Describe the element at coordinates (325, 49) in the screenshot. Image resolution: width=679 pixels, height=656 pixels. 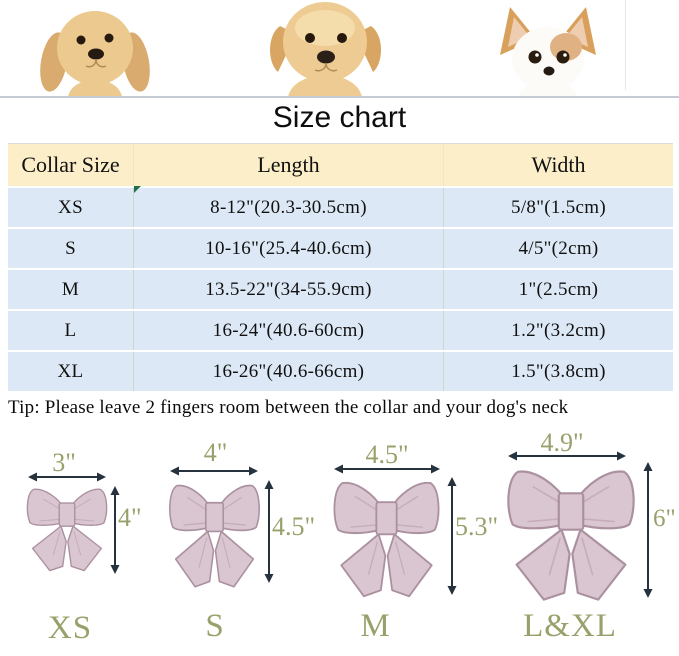
I see `golden-retriever-puppy-photo` at that location.